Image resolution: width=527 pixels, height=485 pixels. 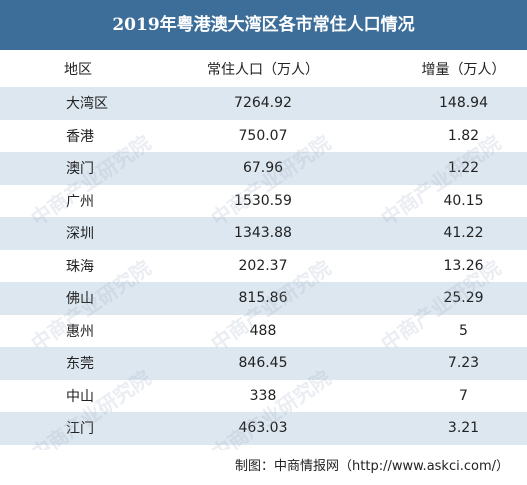 What do you see at coordinates (448, 330) in the screenshot?
I see `cell-increase: 5` at bounding box center [448, 330].